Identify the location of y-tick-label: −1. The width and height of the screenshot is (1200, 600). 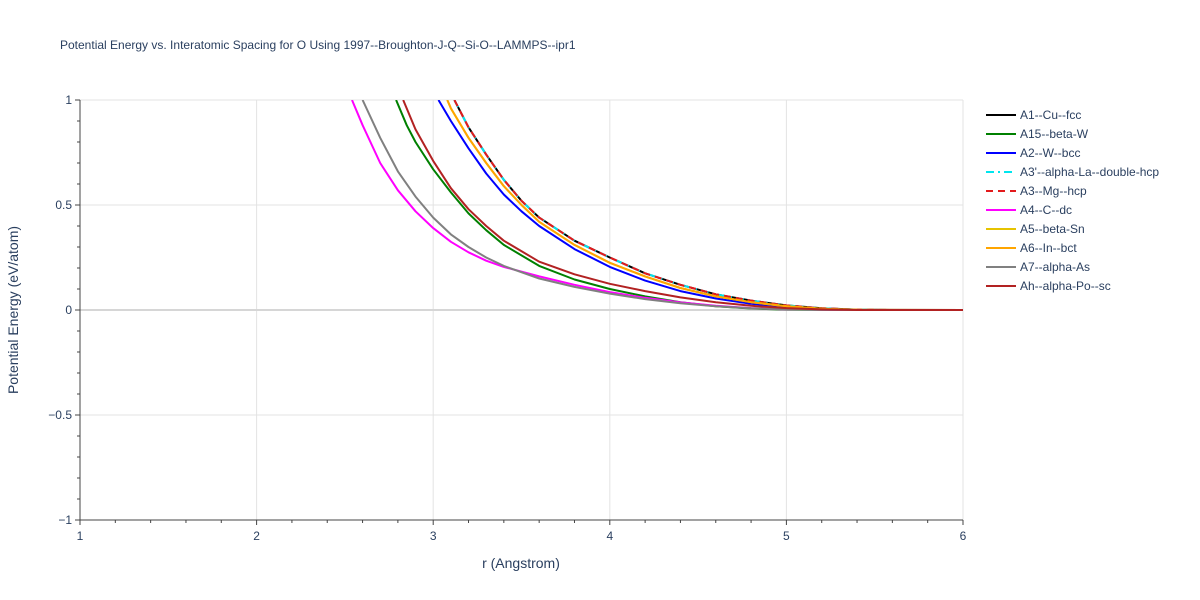
(65, 520).